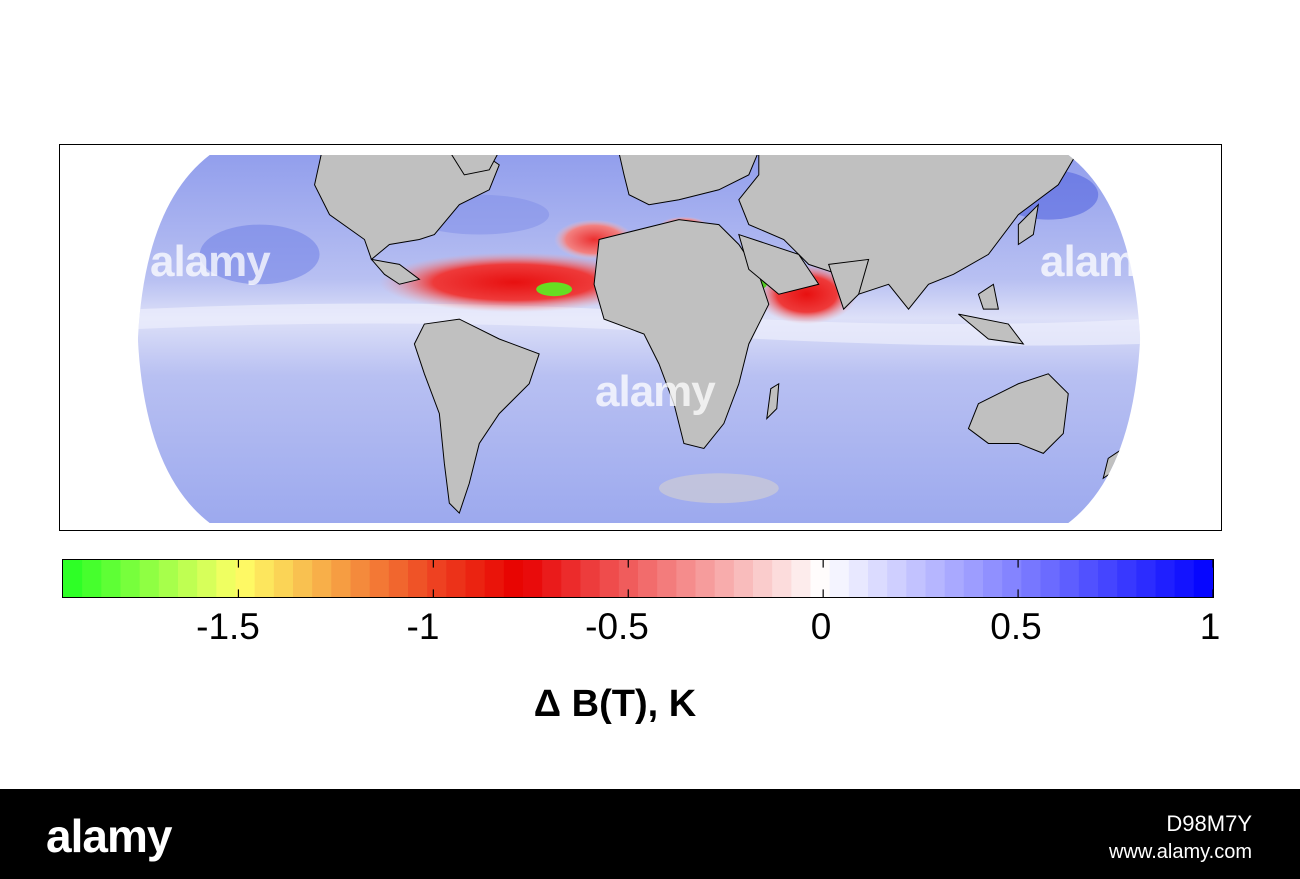 Image resolution: width=1300 pixels, height=879 pixels. I want to click on footer-url: www.alamy.com, so click(1180, 852).